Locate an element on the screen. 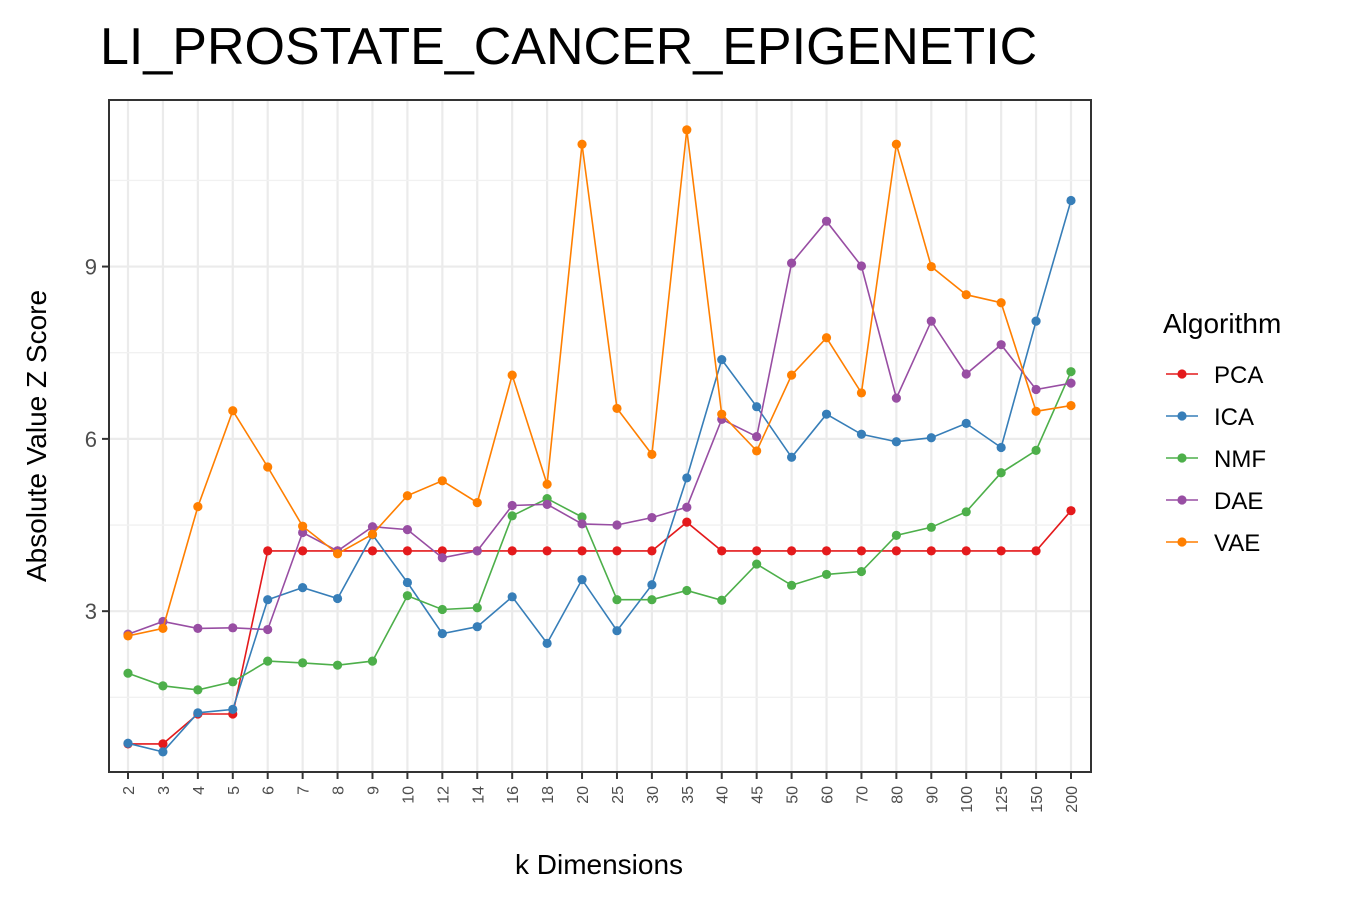 Image resolution: width=1350 pixels, height=900 pixels. chart-title: LI_PROSTATE_CANCER_EPIGENETIC is located at coordinates (568, 47).